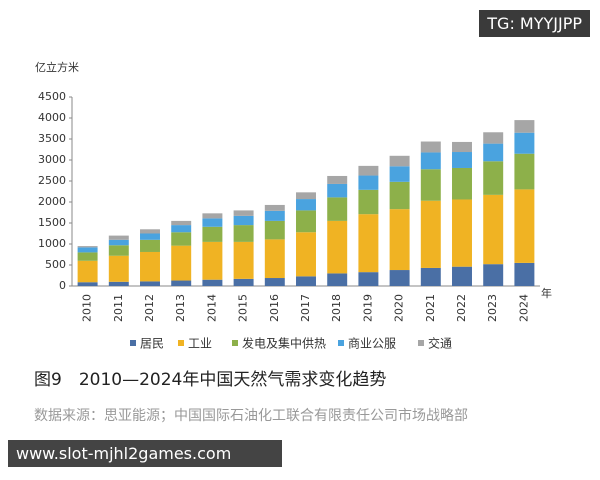  Describe the element at coordinates (492, 308) in the screenshot. I see `x-tick-label: 2023` at that location.